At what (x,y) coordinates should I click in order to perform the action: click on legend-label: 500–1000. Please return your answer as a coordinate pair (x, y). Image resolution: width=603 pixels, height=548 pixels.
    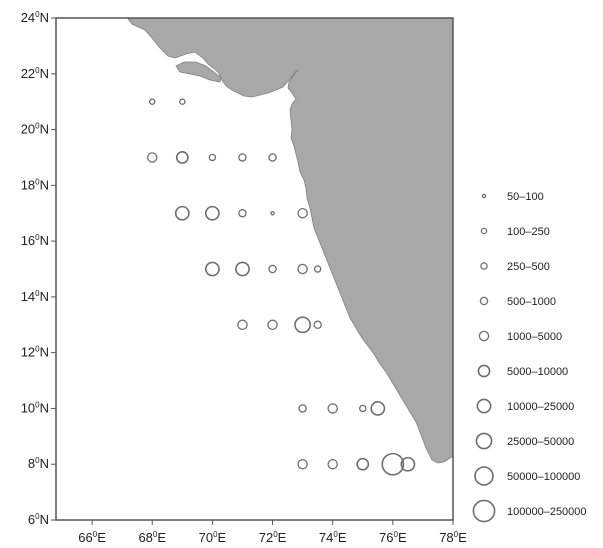
    Looking at the image, I should click on (531, 302).